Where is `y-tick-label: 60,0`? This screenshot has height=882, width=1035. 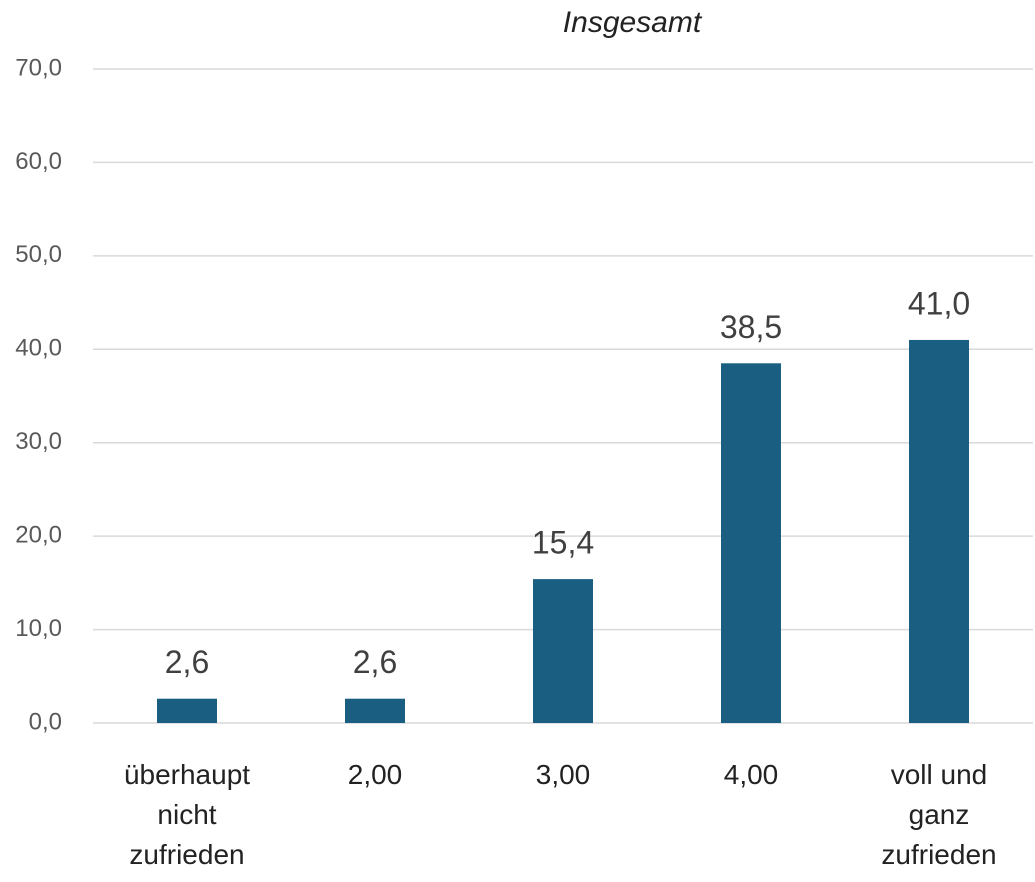 y-tick-label: 60,0 is located at coordinates (38, 161).